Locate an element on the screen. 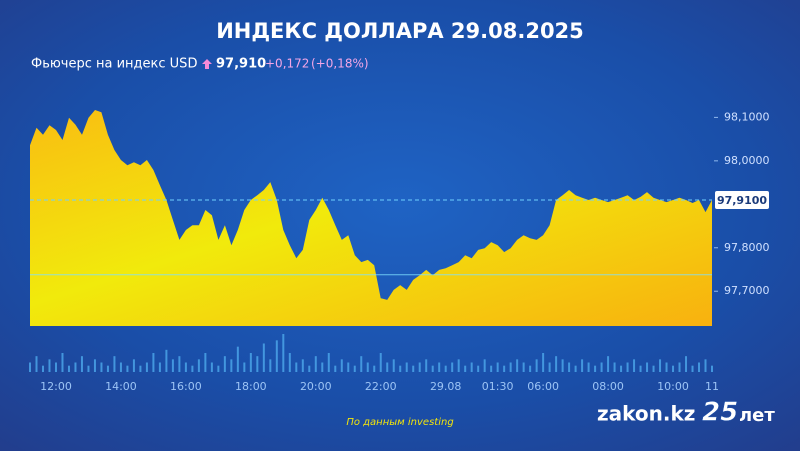 The width and height of the screenshot is (800, 455). x-tick-label: 12:00 is located at coordinates (56, 386).